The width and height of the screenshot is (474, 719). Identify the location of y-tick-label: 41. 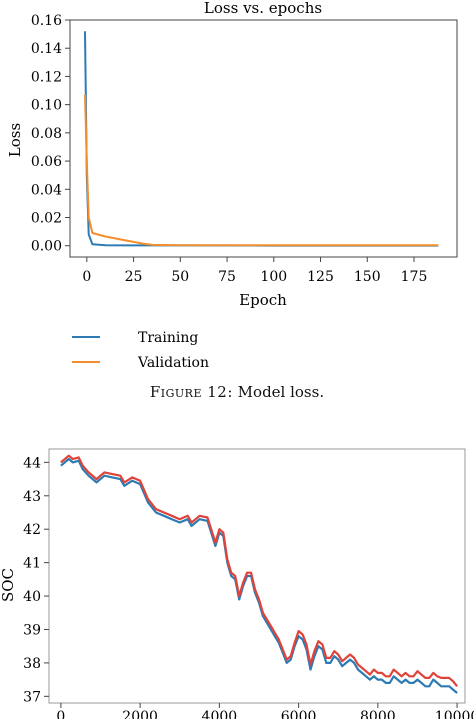
(32, 564).